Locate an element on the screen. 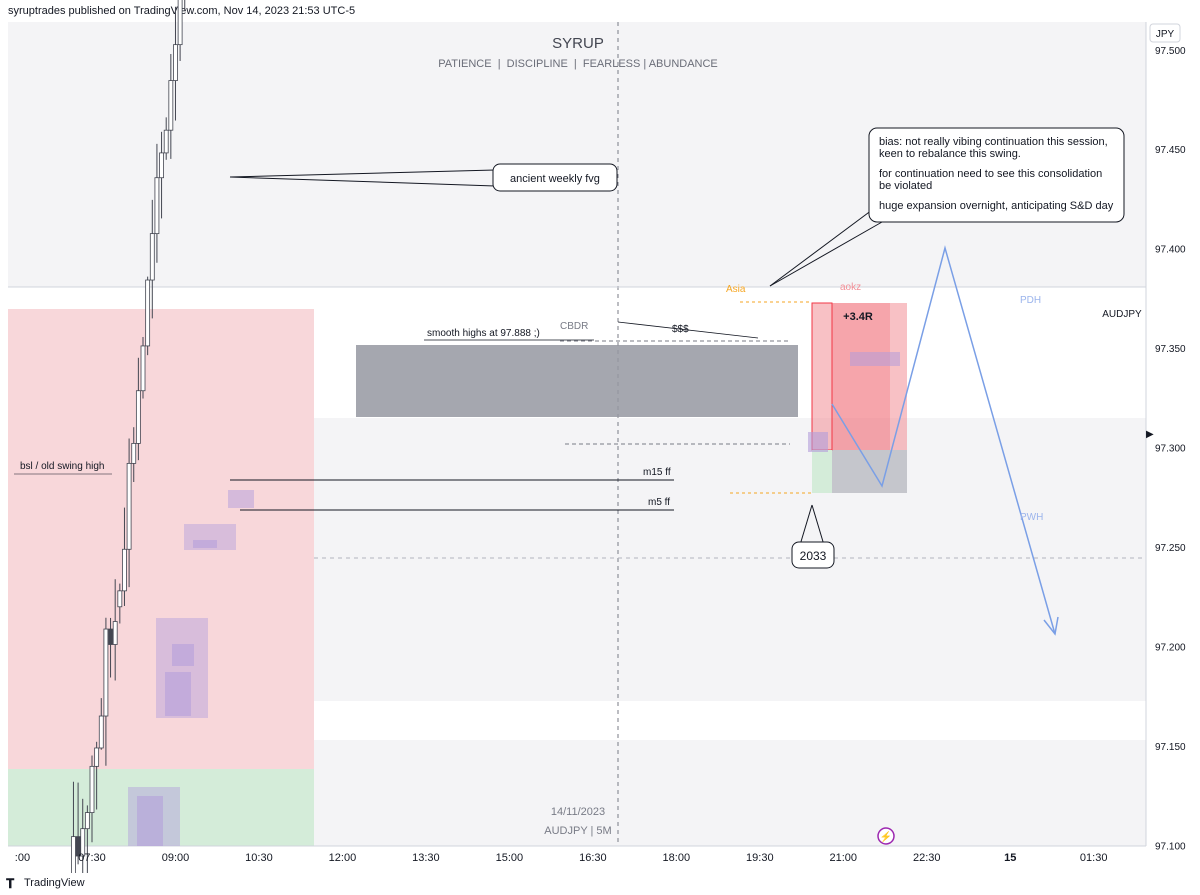  price-tick-label: 97.200 is located at coordinates (1170, 648).